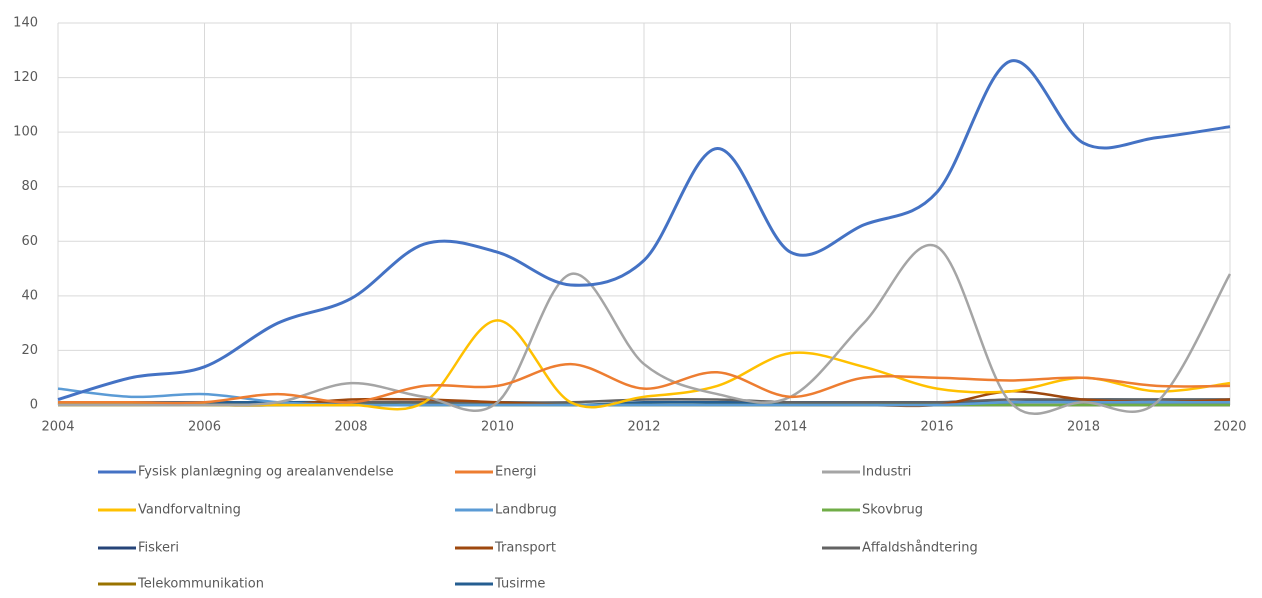 The height and width of the screenshot is (598, 1262). Describe the element at coordinates (1229, 427) in the screenshot. I see `x-tick-label: 2020` at that location.